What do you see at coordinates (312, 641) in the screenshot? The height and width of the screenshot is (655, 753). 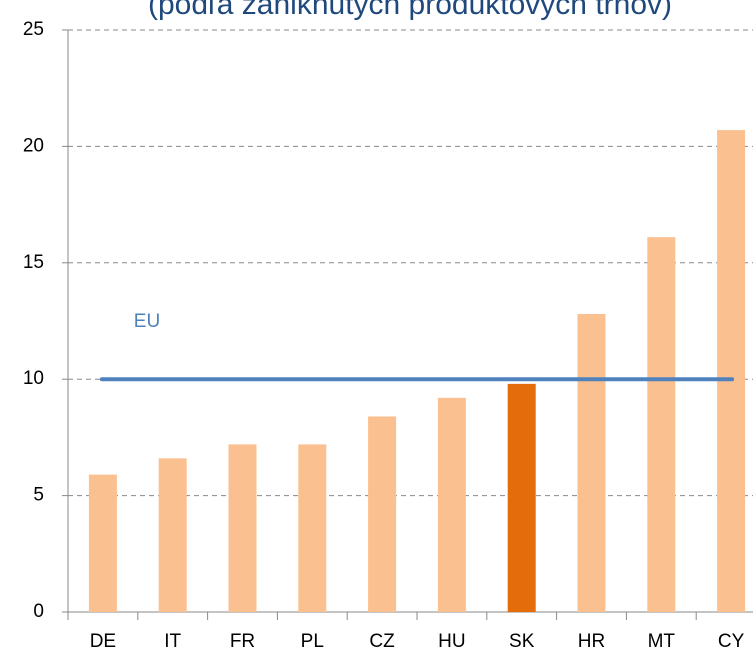 I see `x-tick-label: PL` at bounding box center [312, 641].